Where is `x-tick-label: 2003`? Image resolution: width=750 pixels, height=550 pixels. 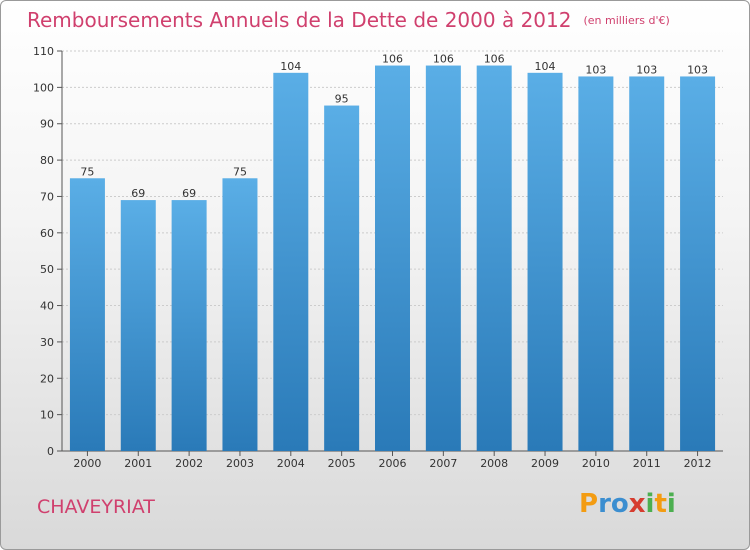 x-tick-label: 2003 is located at coordinates (240, 463).